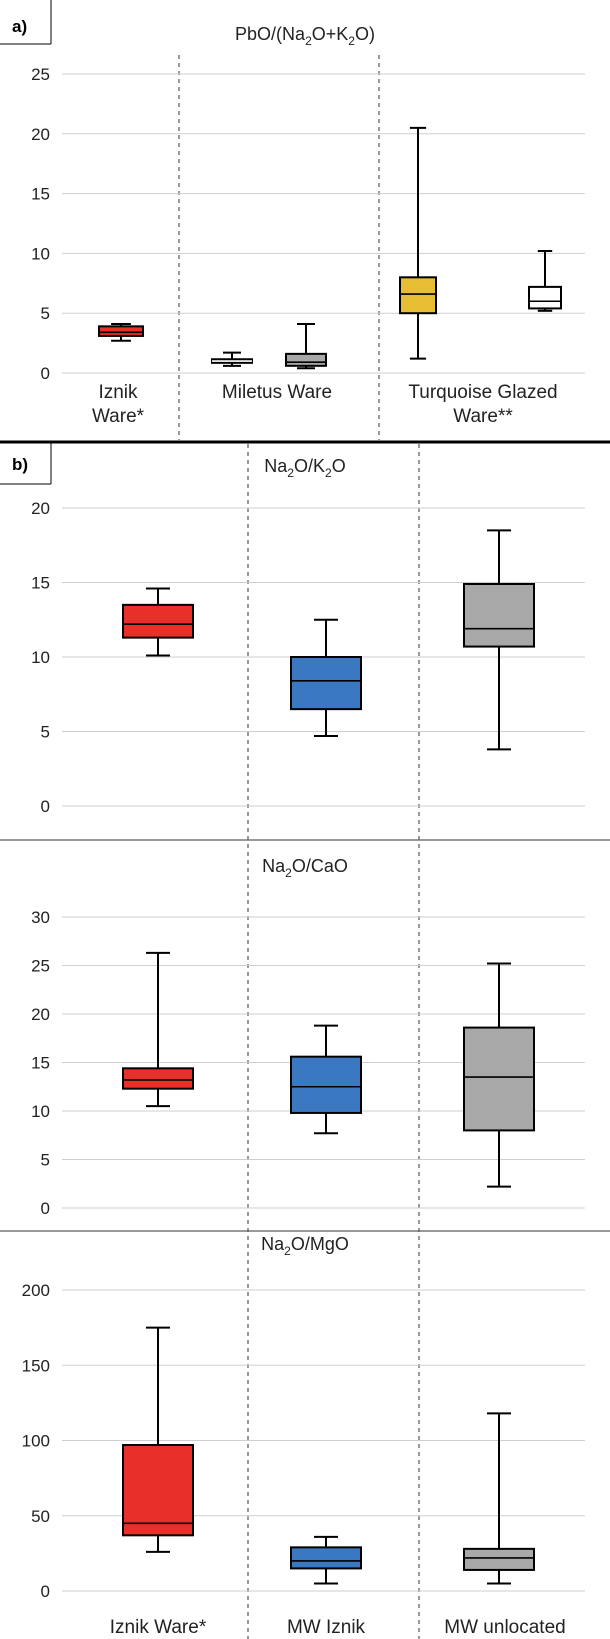 This screenshot has width=610, height=1639. I want to click on x-category-label: Ware*, so click(118, 416).